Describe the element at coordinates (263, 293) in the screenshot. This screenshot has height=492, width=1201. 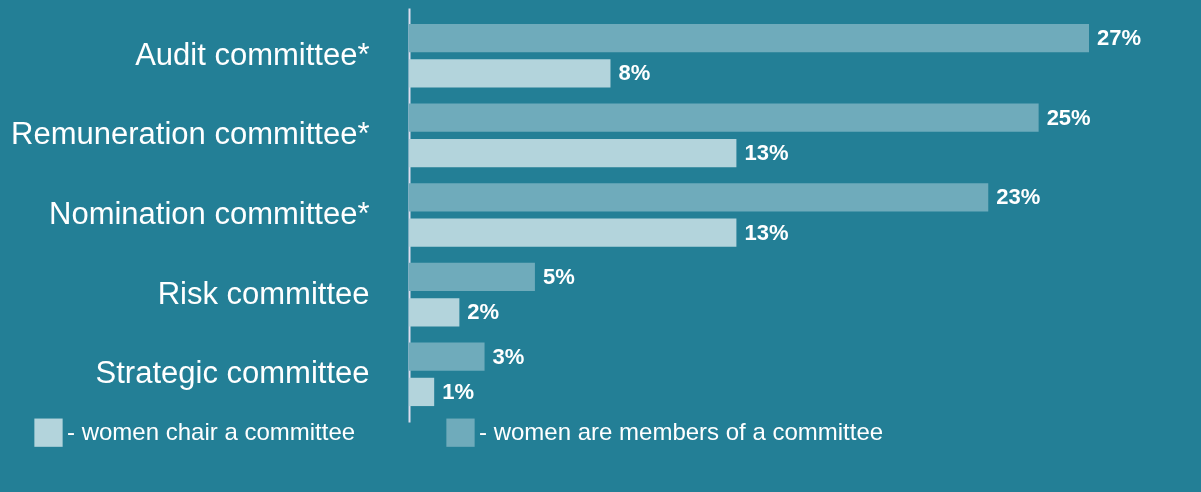
I see `y-tick-label: Risk committee` at that location.